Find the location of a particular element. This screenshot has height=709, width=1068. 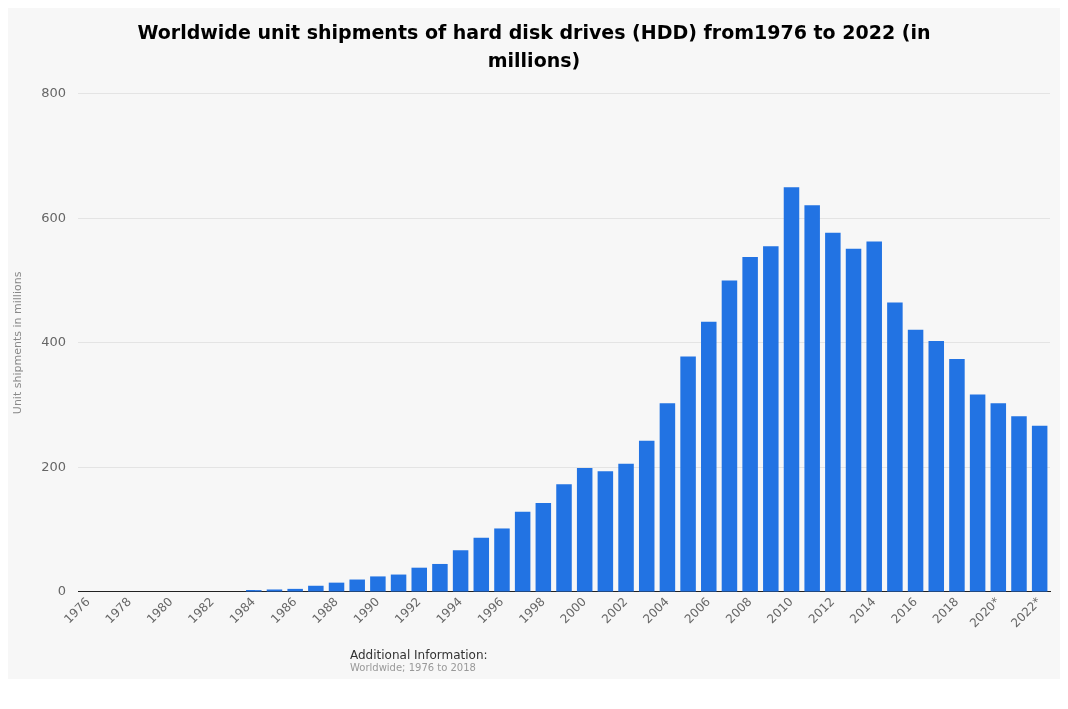

chart-title: Worldwide unit shipments of hard disk drives (HDD) from1976 to 2022 (in millions) is located at coordinates (534, 46).